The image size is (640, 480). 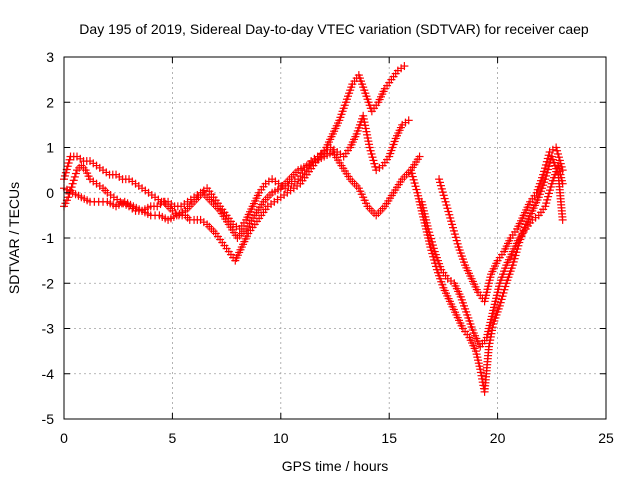 I want to click on y-axis-label: SDTVAR / TECUs, so click(x=14, y=238).